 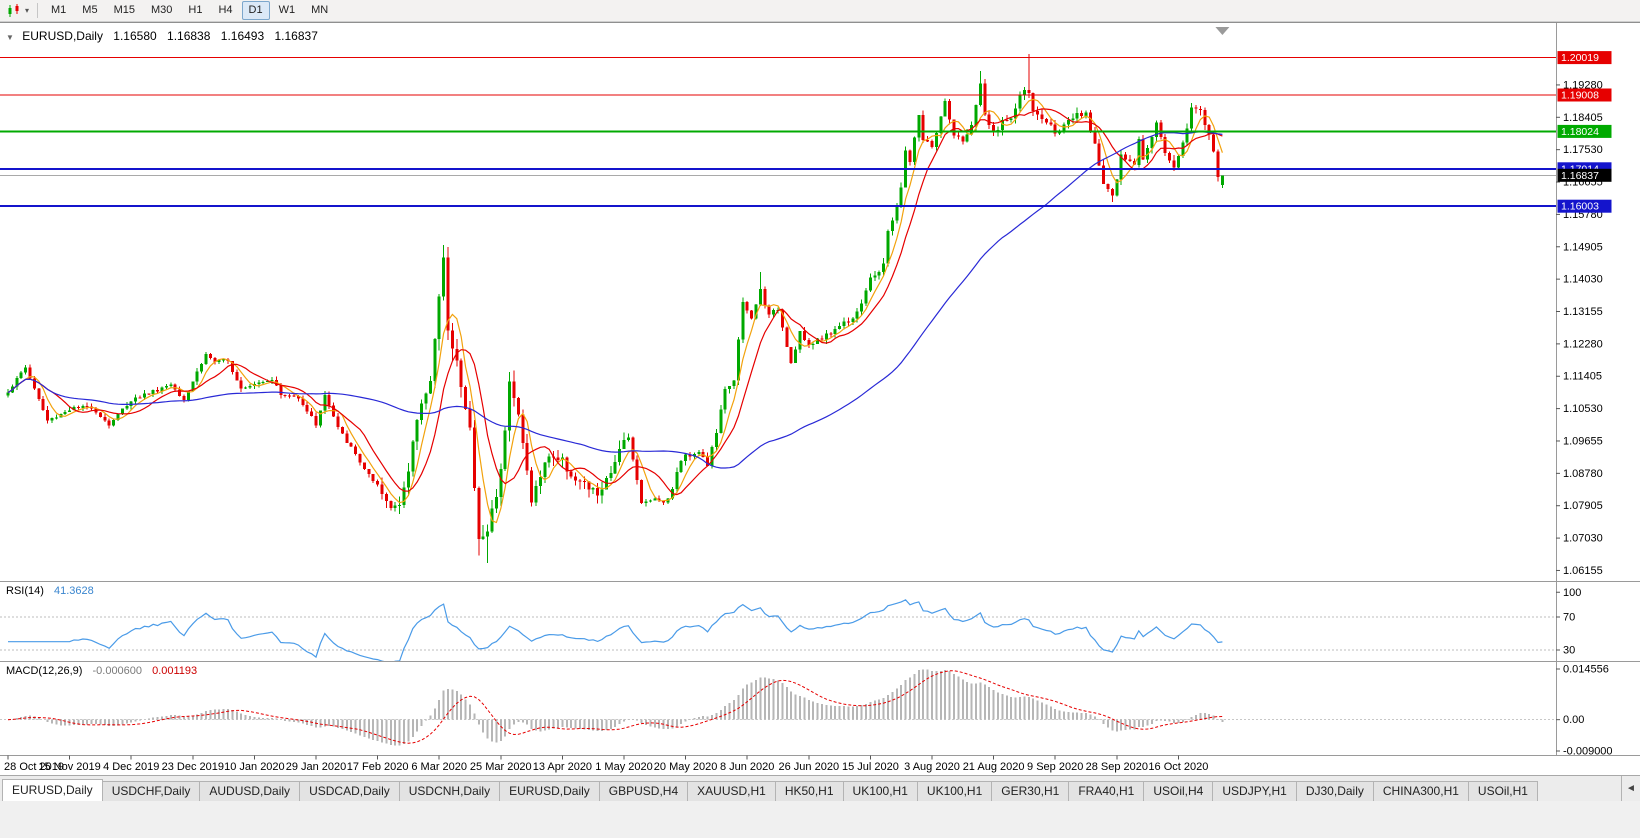 I want to click on rsi-indicator-title: RSI(14) 41.3628, so click(x=53, y=591).